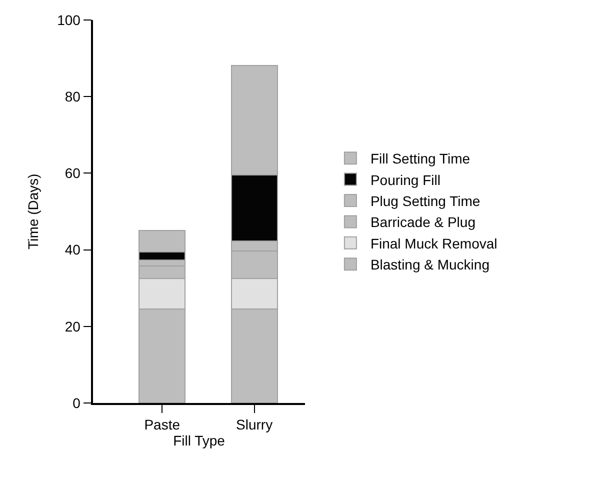 This screenshot has height=478, width=602. I want to click on y-tick-label: 60, so click(72, 173).